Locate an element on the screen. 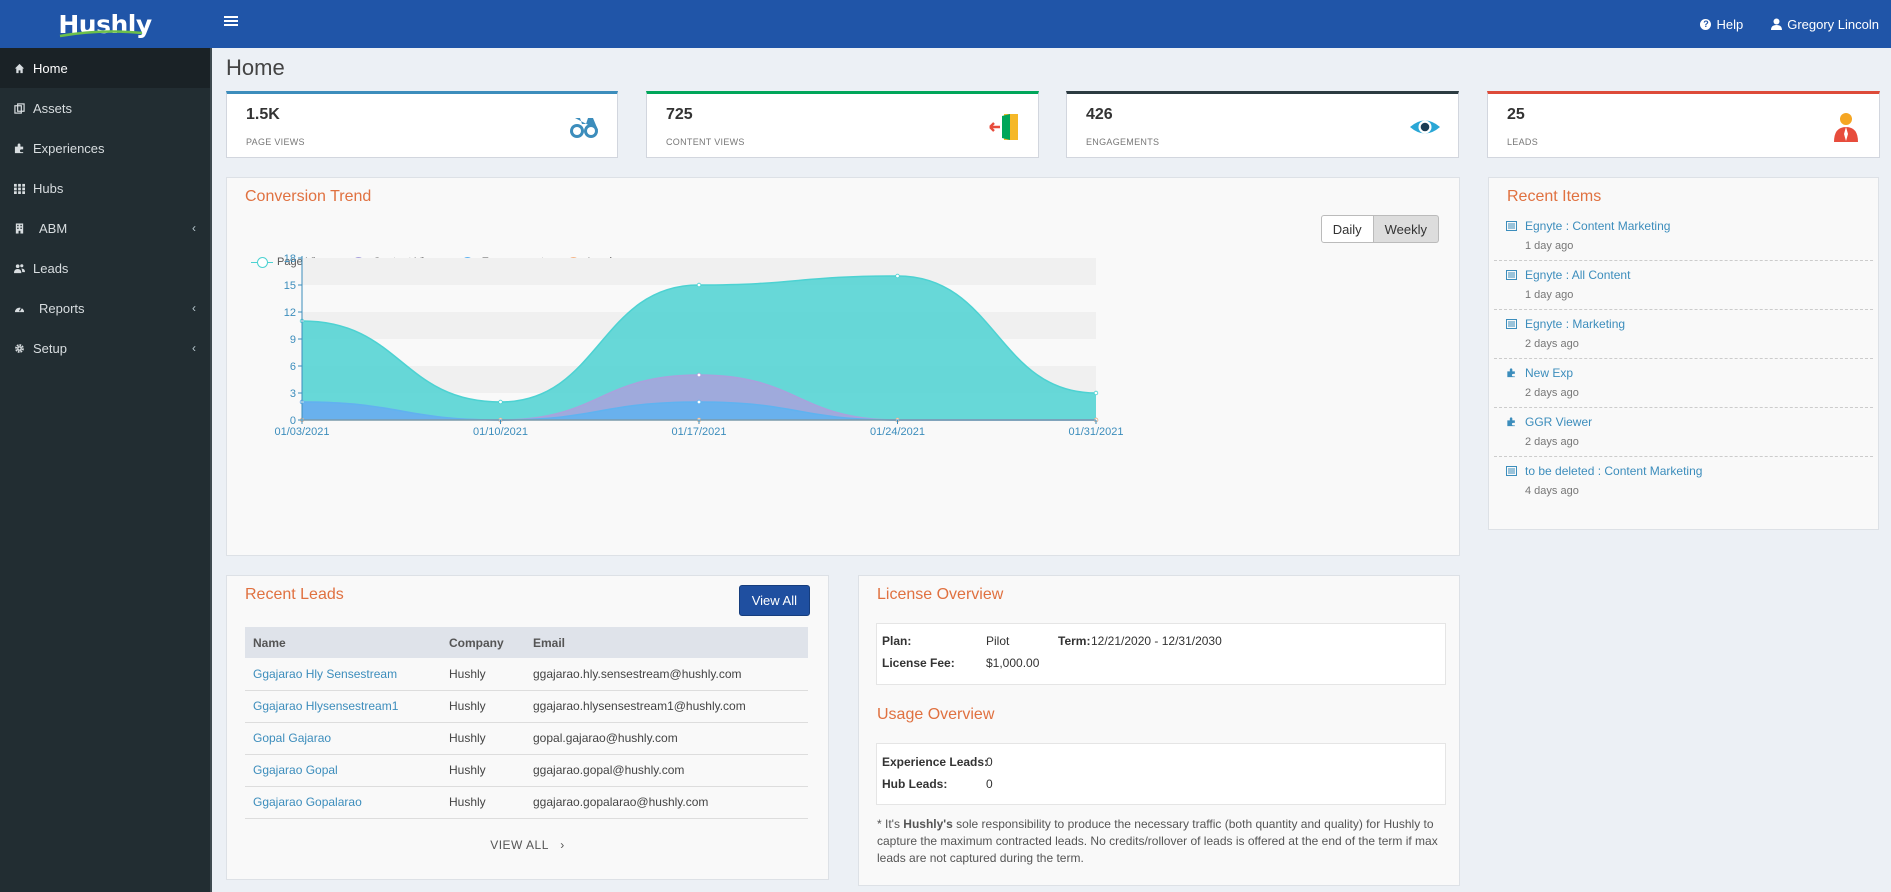  recent-item-link: to be deleted : Content Marketing is located at coordinates (1614, 471).